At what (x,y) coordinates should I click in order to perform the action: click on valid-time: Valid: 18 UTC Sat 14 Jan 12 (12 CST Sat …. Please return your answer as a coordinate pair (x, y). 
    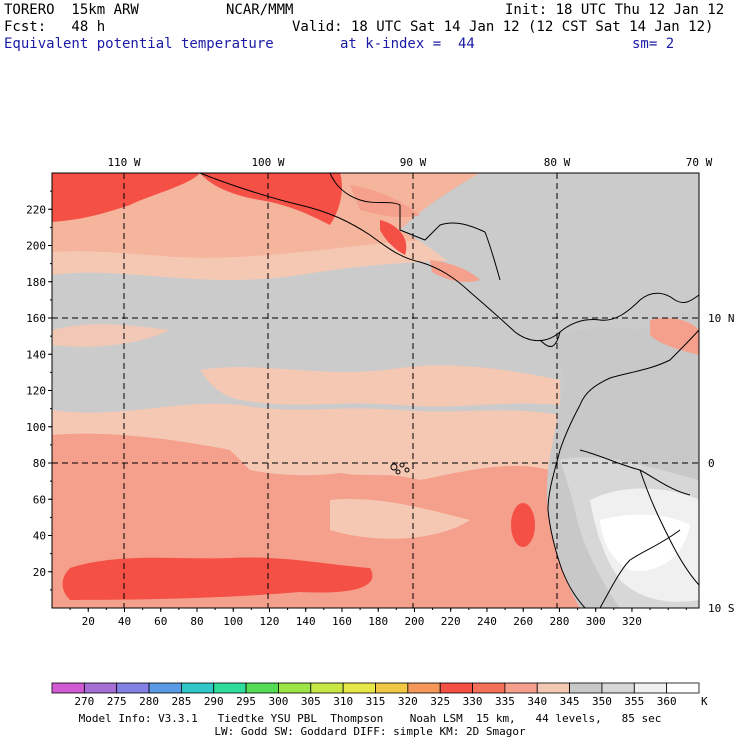
    Looking at the image, I should click on (503, 27).